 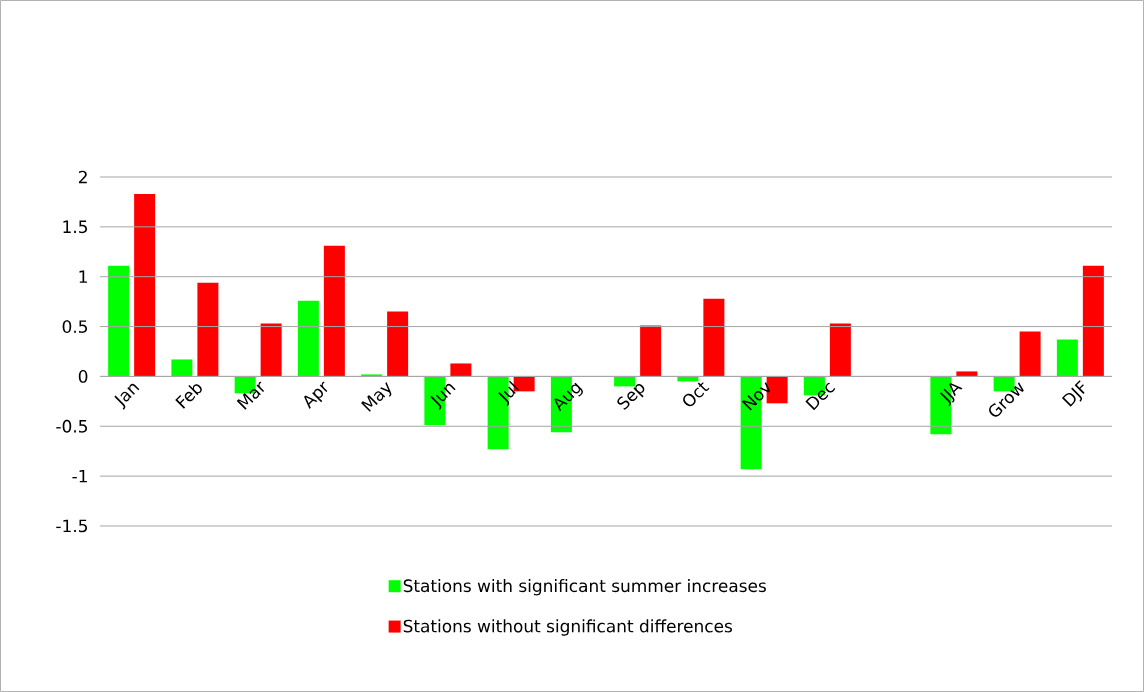 I want to click on legend-label: Stations with significant summer increases, so click(x=584, y=587).